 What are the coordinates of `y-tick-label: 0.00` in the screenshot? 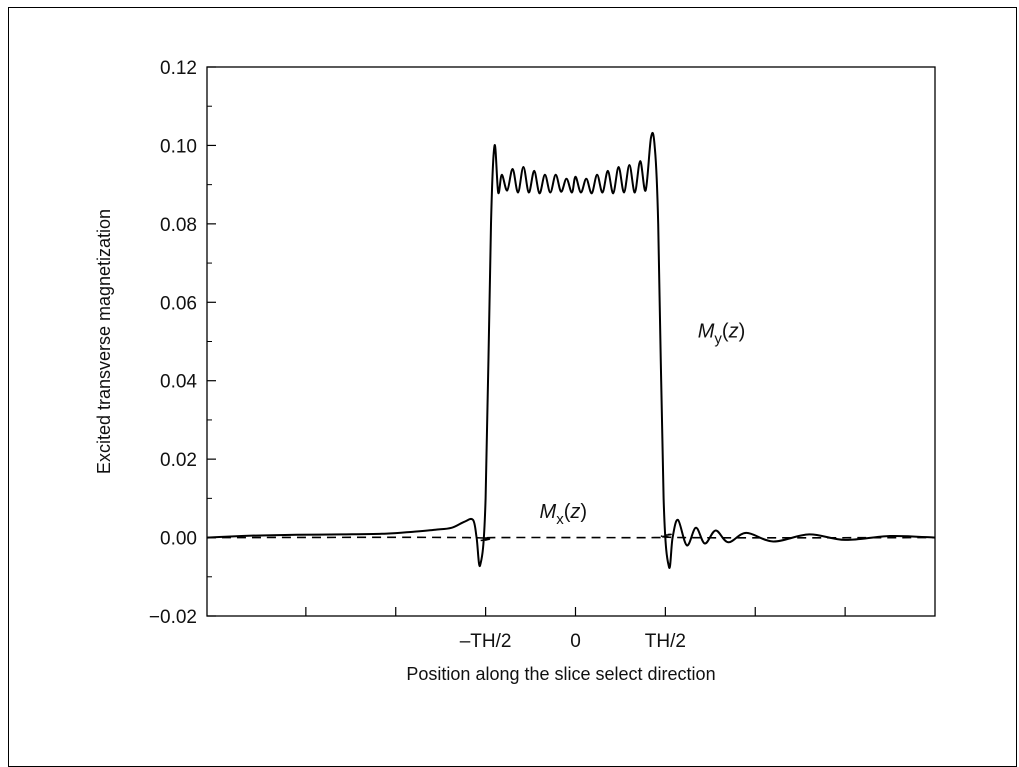 It's located at (178, 539).